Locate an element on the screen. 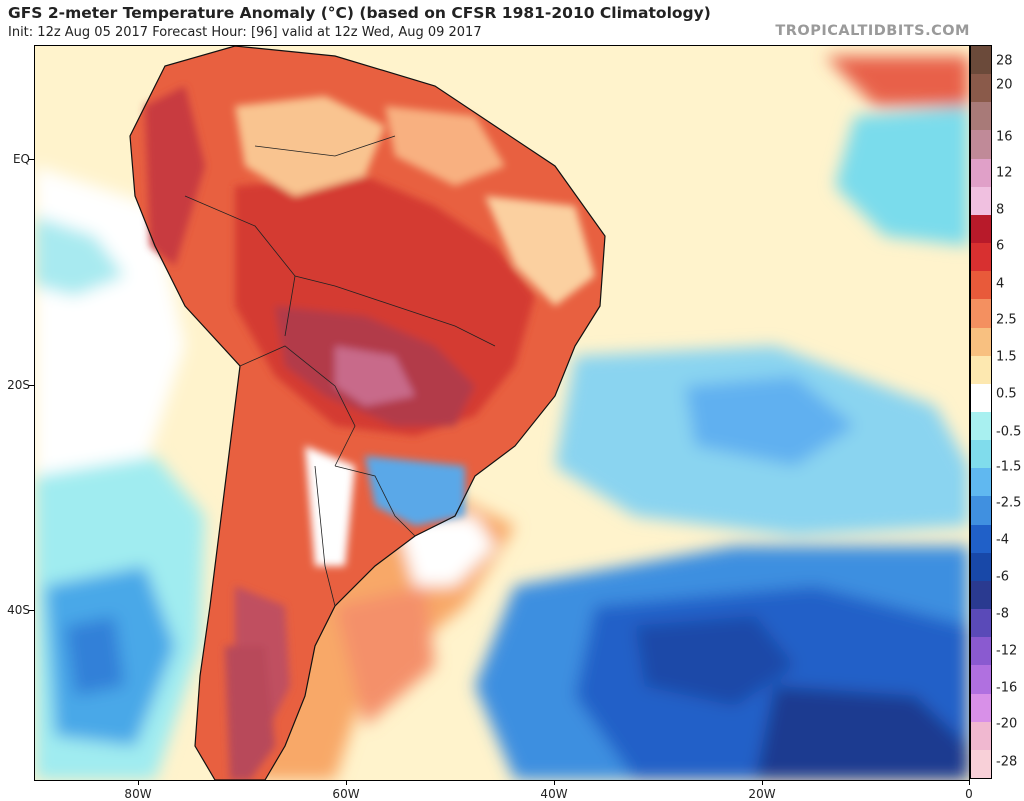 The image size is (1024, 801). colorbar-label: 2.5 is located at coordinates (1006, 320).